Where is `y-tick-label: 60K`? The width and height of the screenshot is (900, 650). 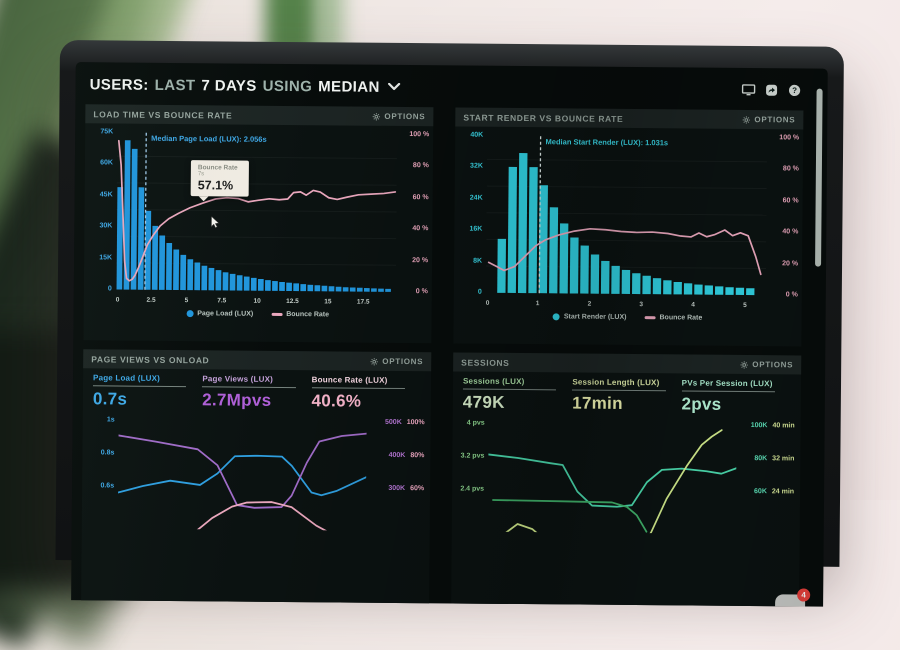 y-tick-label: 60K is located at coordinates (101, 163).